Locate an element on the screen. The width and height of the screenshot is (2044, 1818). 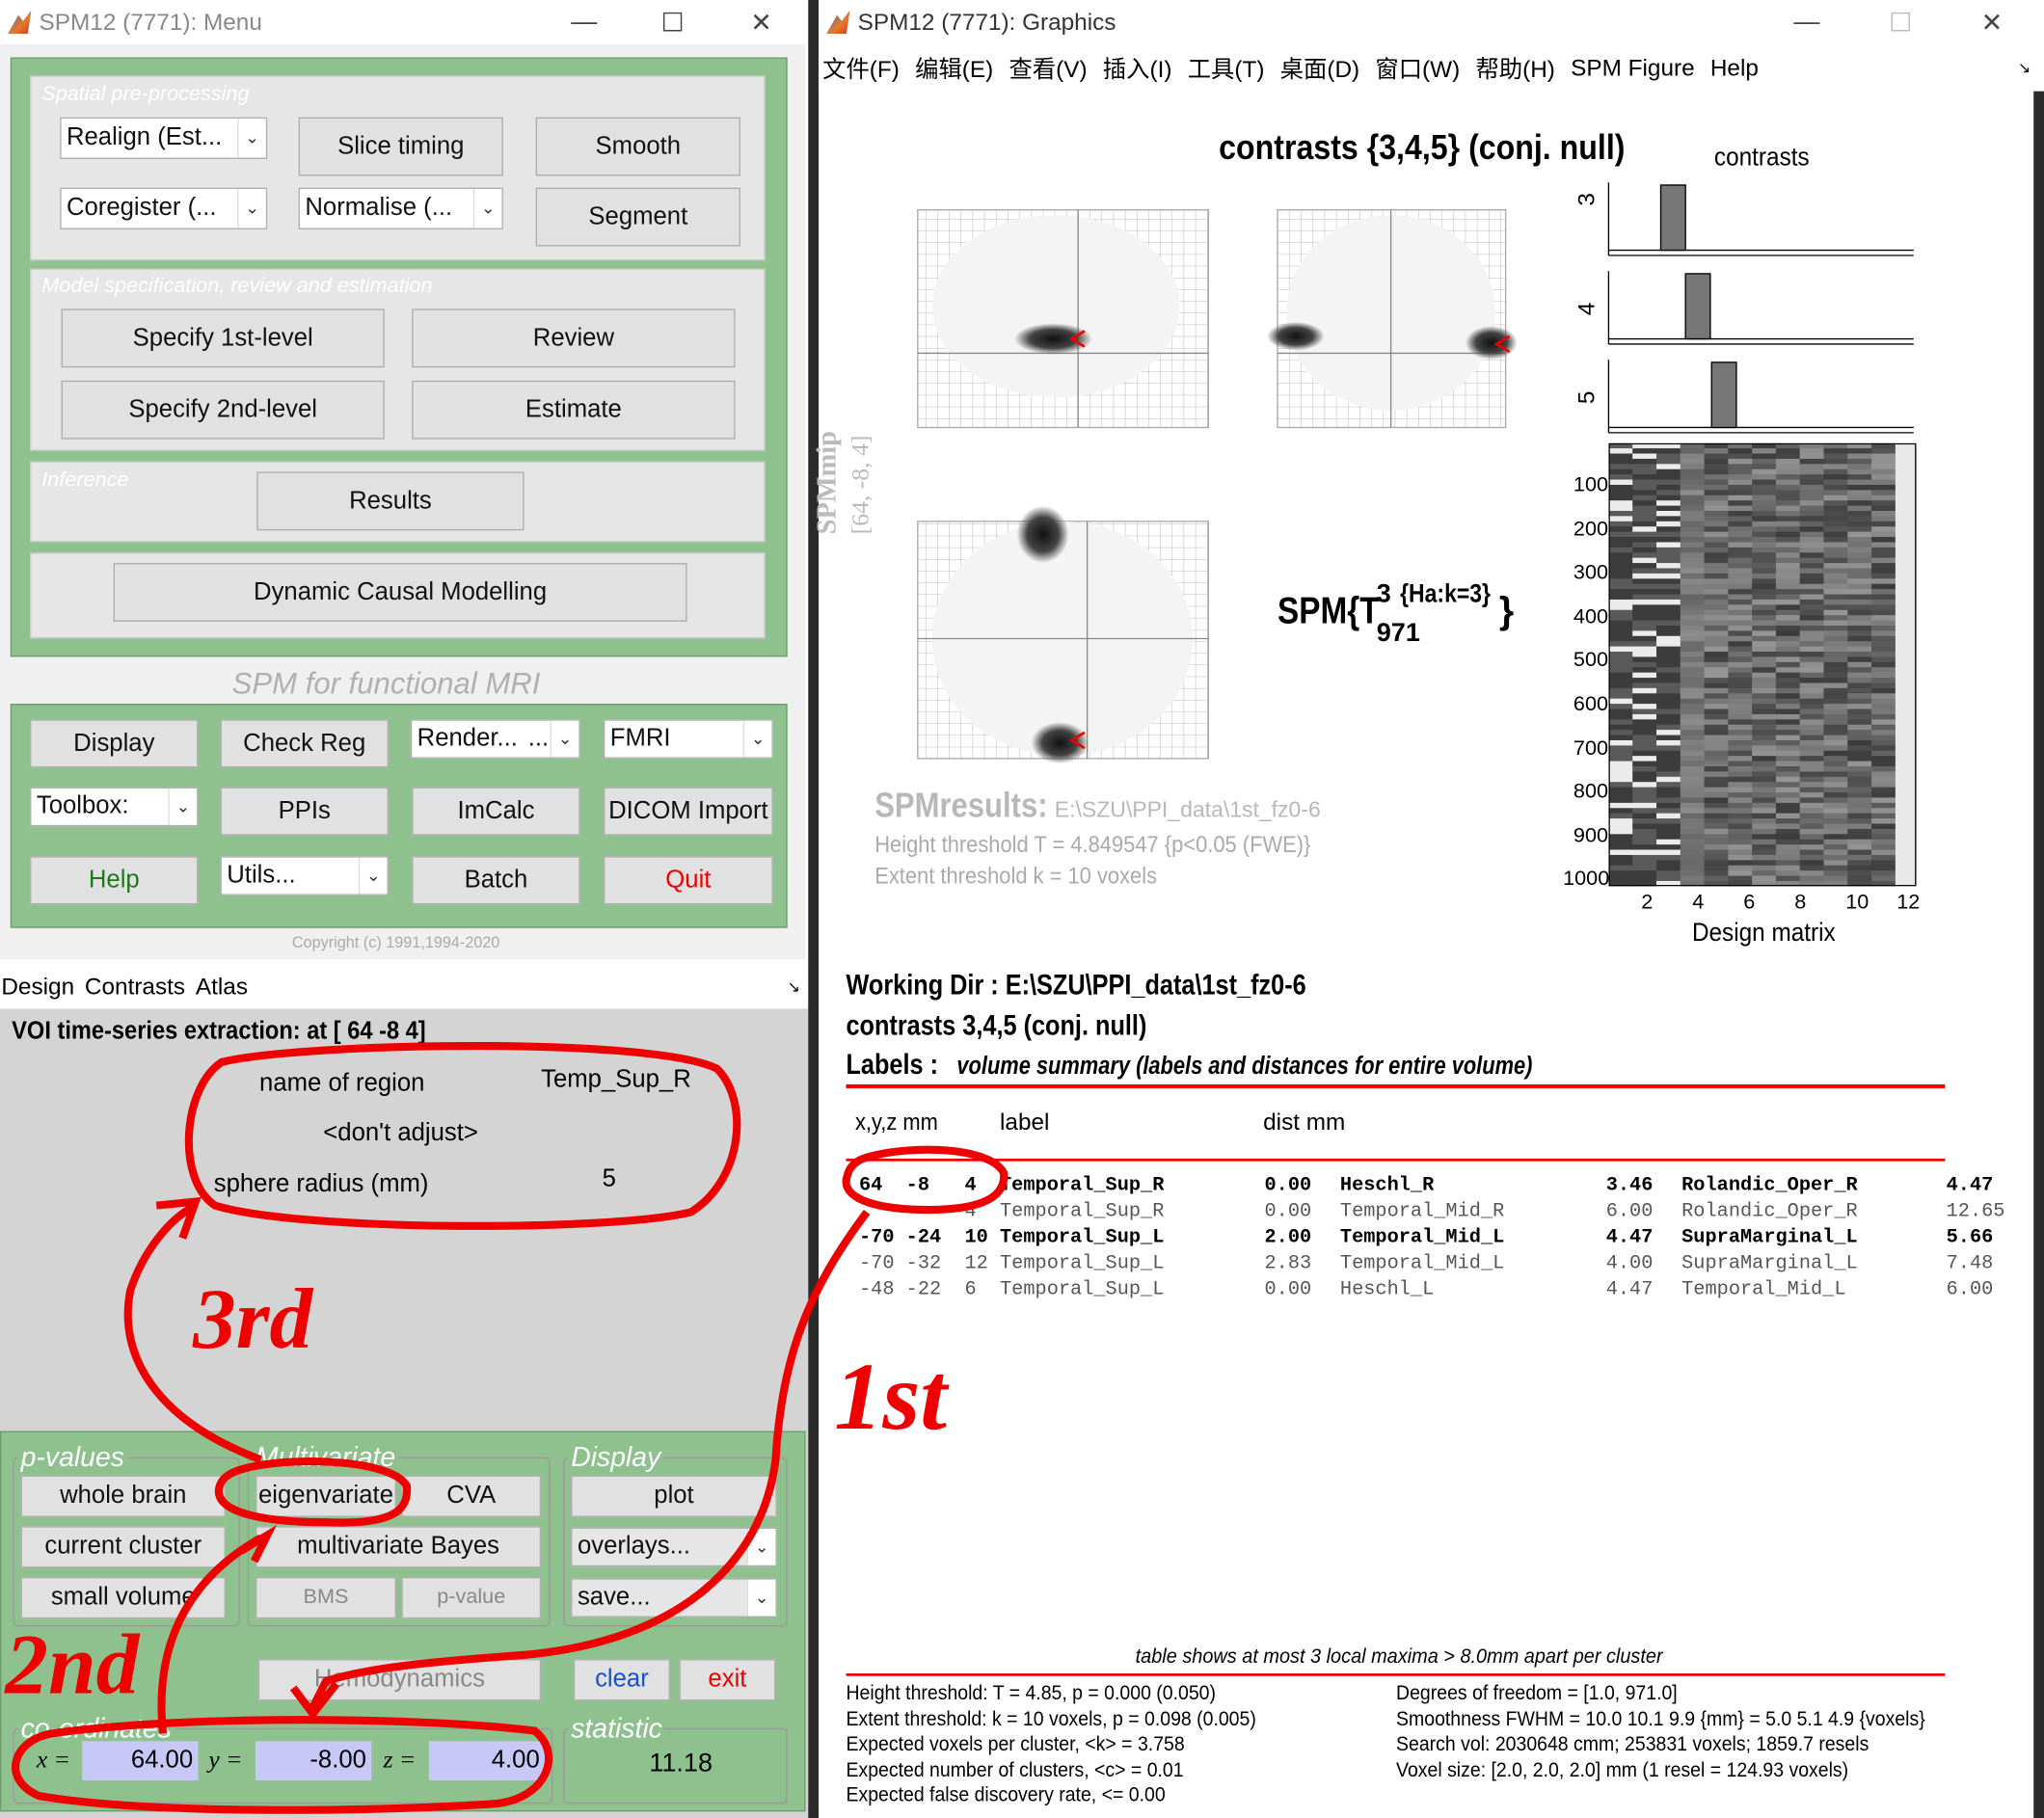
menu-atlas: Atlas is located at coordinates (222, 986).